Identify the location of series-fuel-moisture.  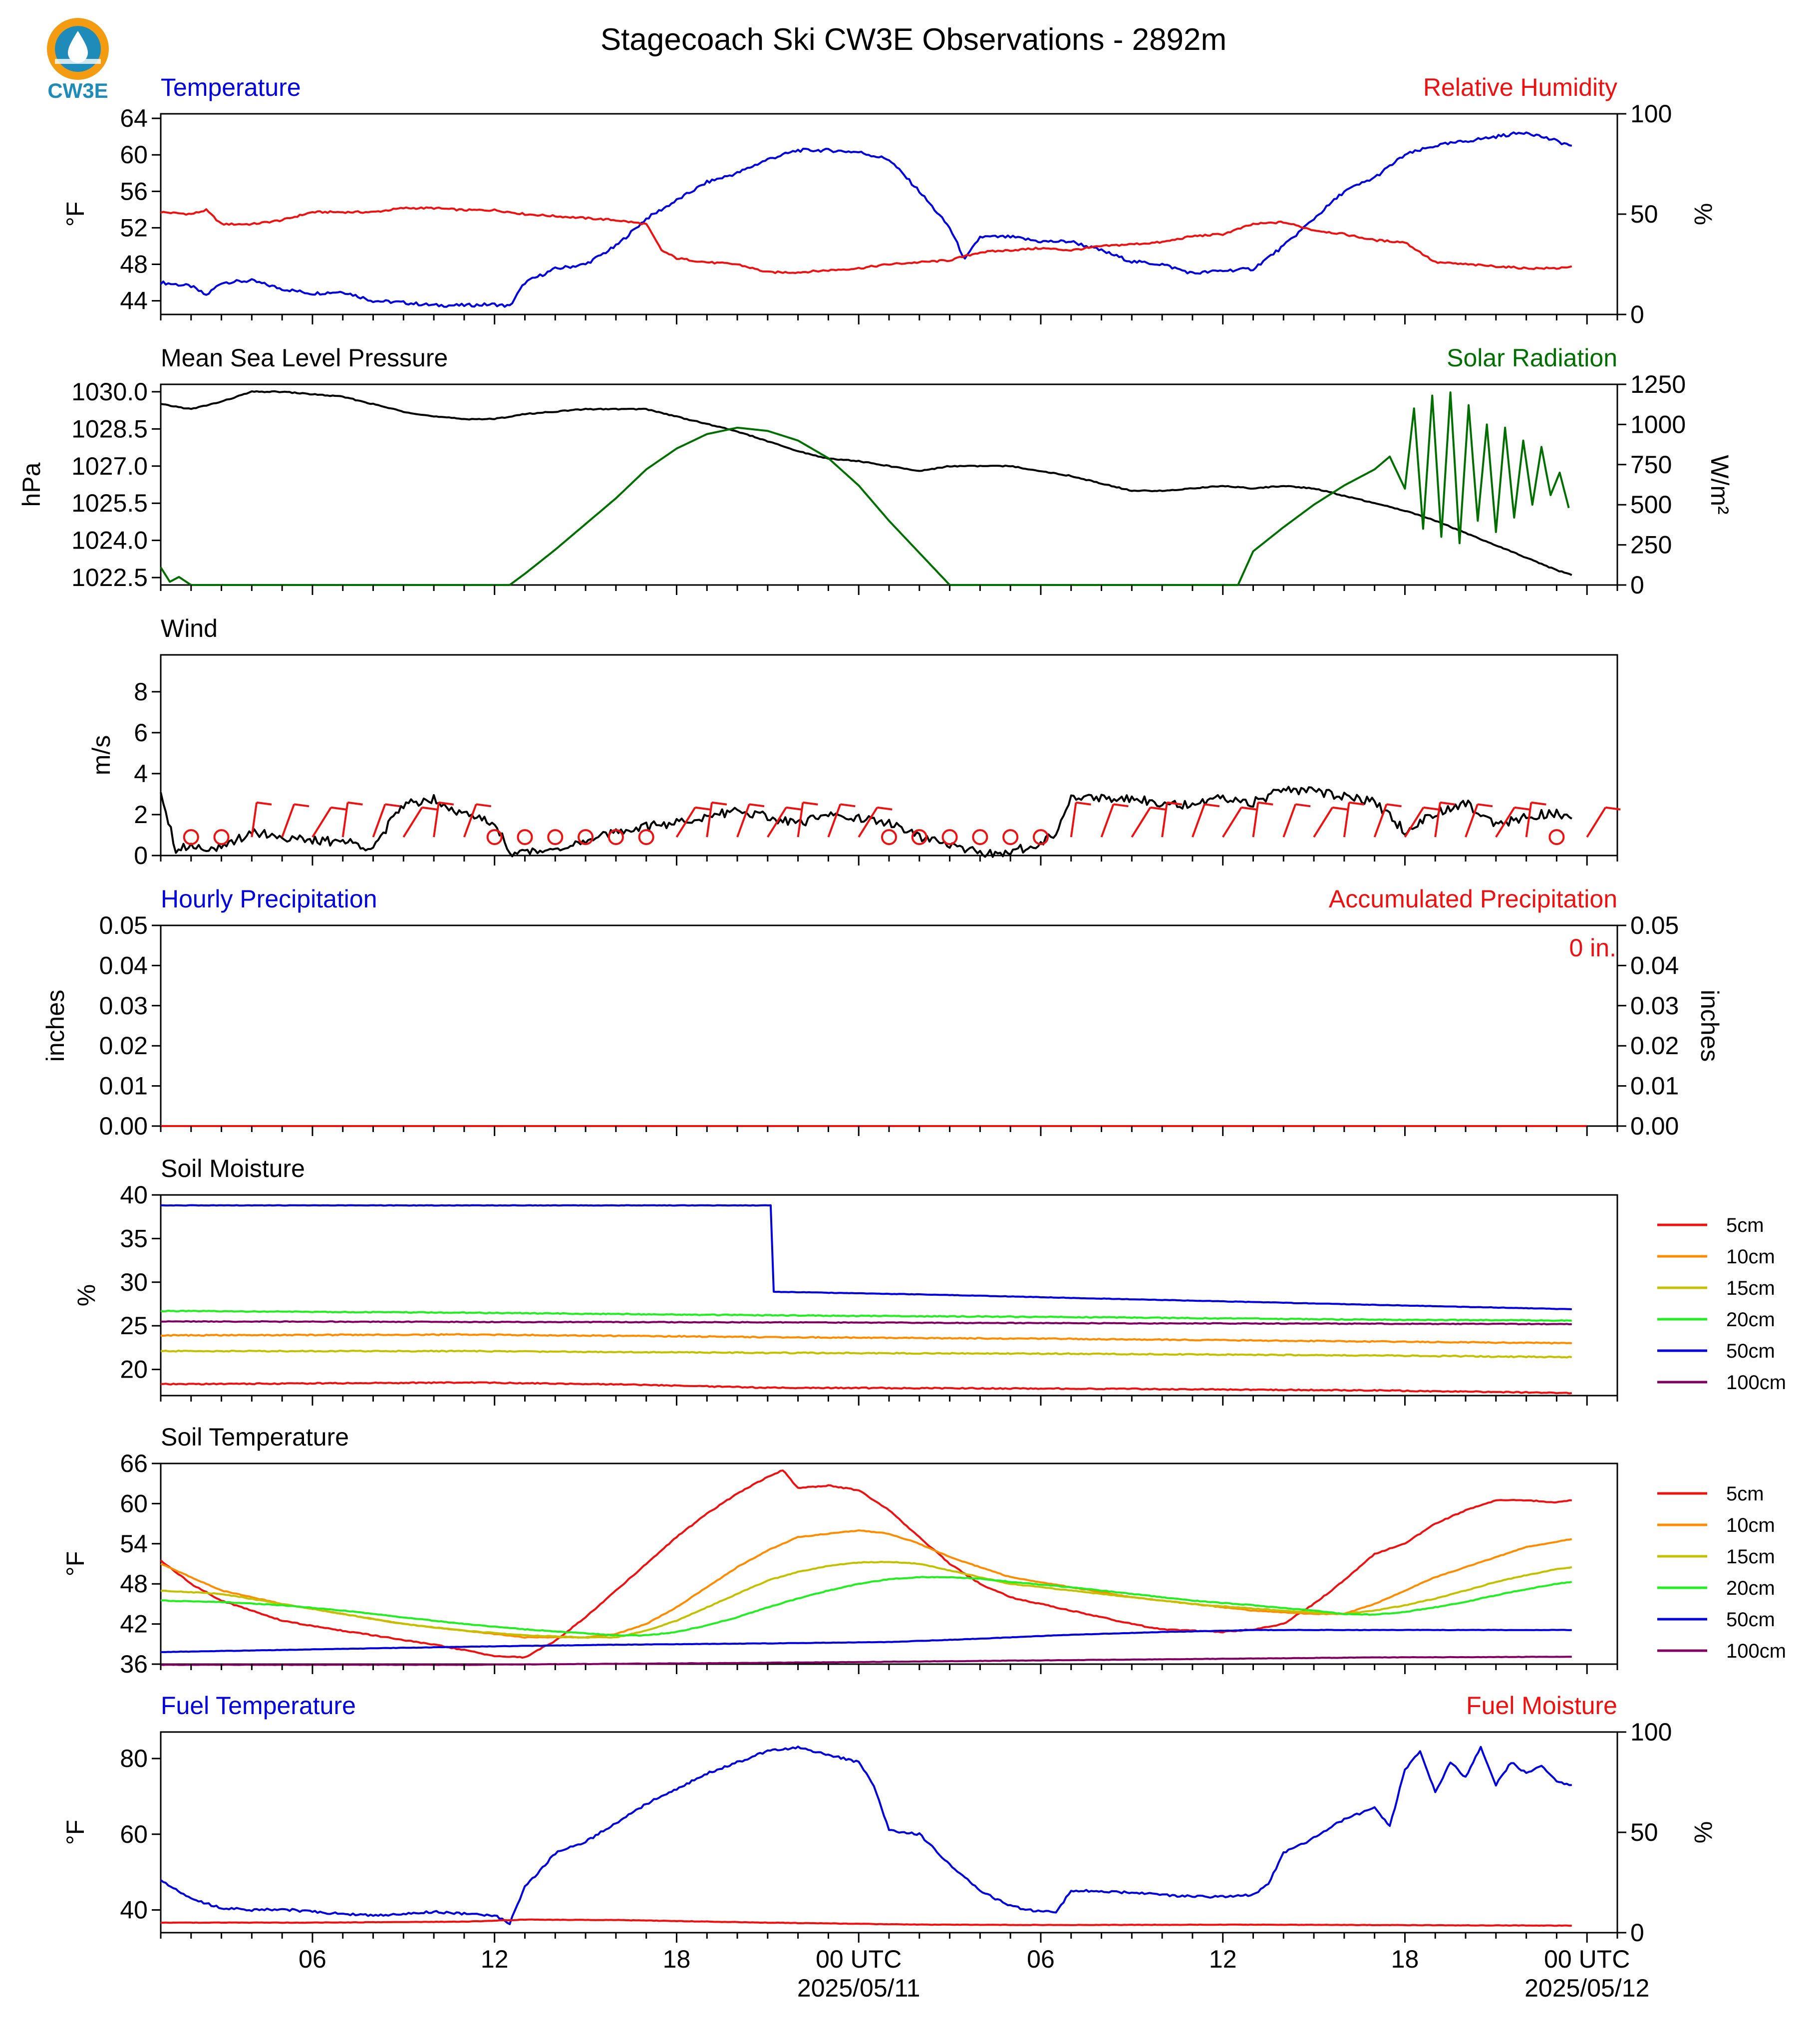
(866, 1922).